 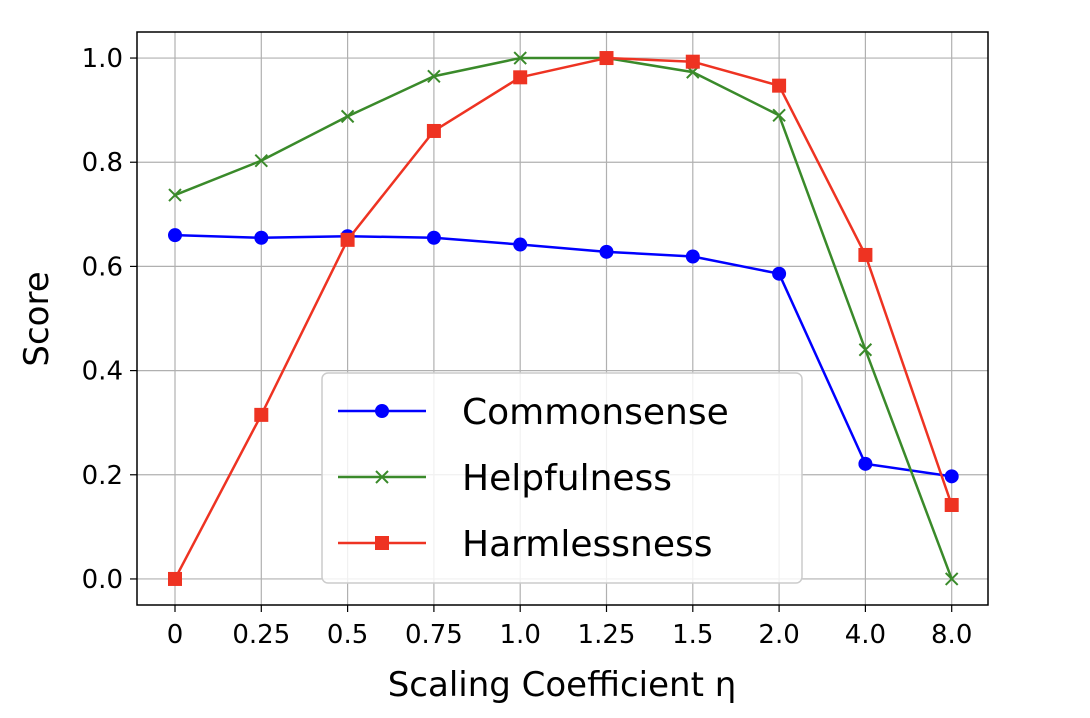 I want to click on legend-item-harmlessness: Harmlessness, so click(x=525, y=544).